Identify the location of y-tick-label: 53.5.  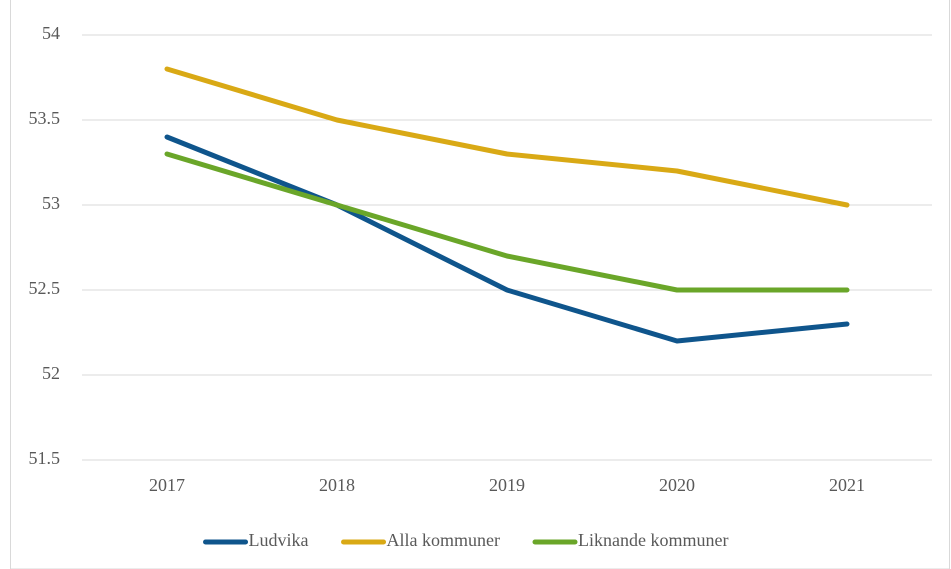
(45, 118).